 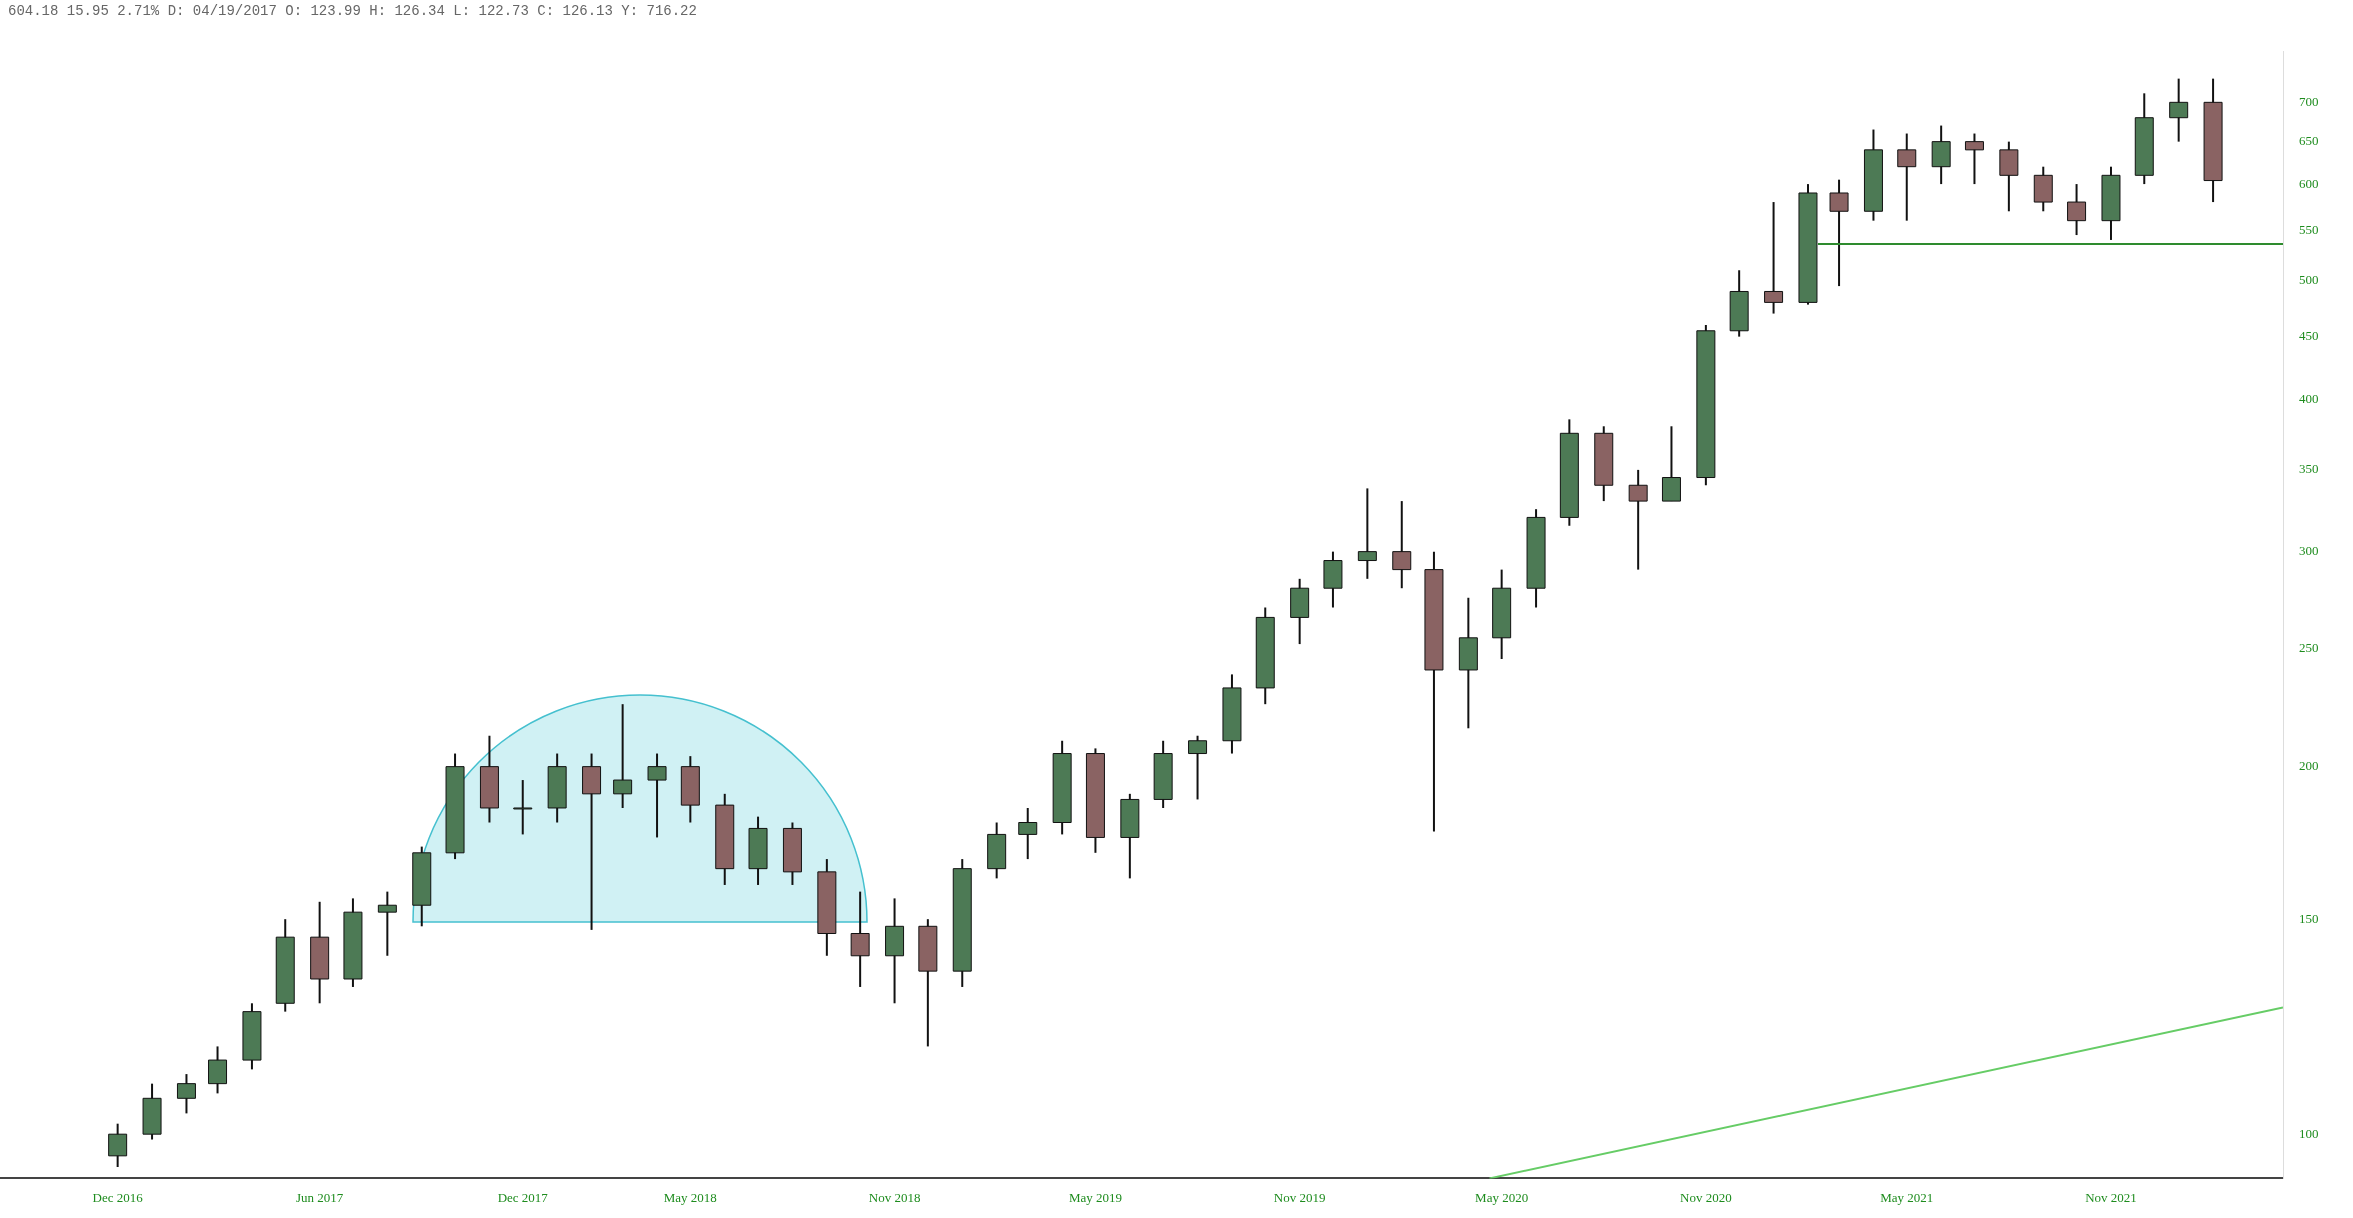 I want to click on x-tick-label: May 2020, so click(x=1502, y=1197).